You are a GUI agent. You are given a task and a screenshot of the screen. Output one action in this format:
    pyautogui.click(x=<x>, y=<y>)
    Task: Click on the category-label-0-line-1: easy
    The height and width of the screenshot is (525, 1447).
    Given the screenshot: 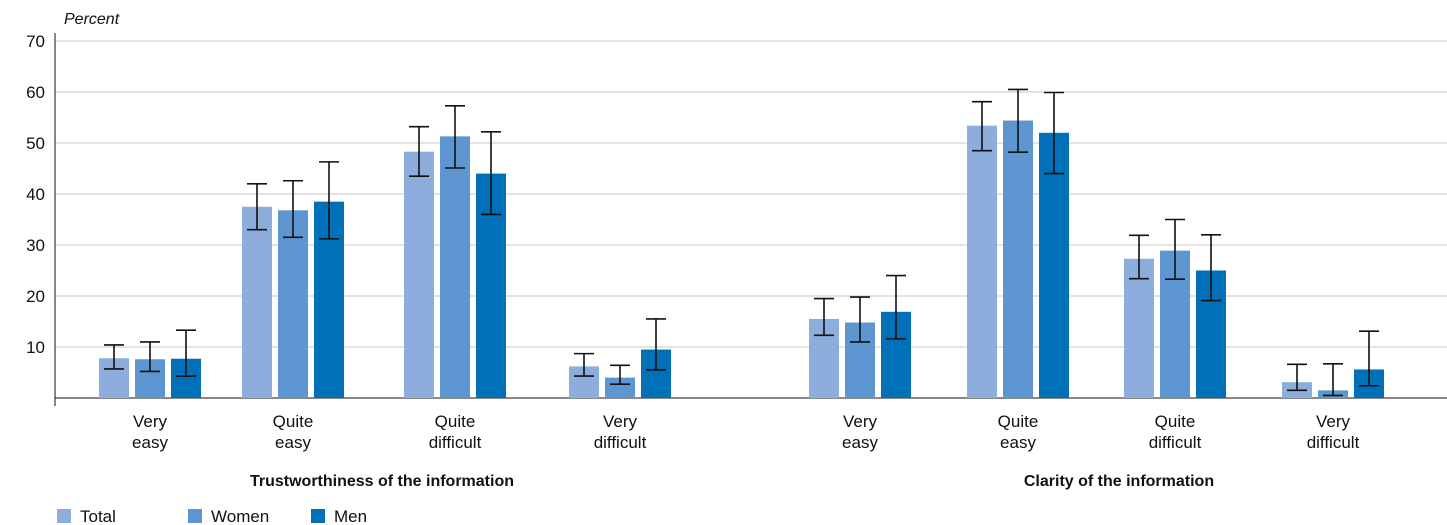 What is the action you would take?
    pyautogui.click(x=150, y=442)
    